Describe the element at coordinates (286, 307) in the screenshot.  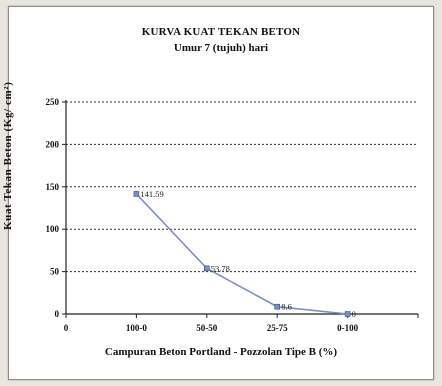
I see `data-label: 8.6` at that location.